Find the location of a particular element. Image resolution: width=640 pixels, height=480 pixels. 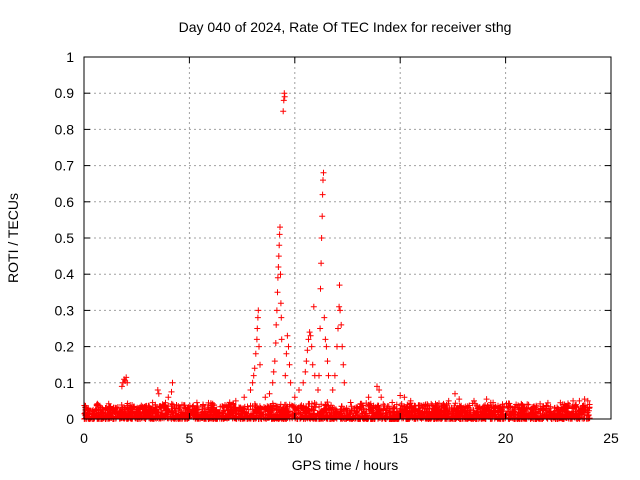

x-tick-label: 0 is located at coordinates (84, 438).